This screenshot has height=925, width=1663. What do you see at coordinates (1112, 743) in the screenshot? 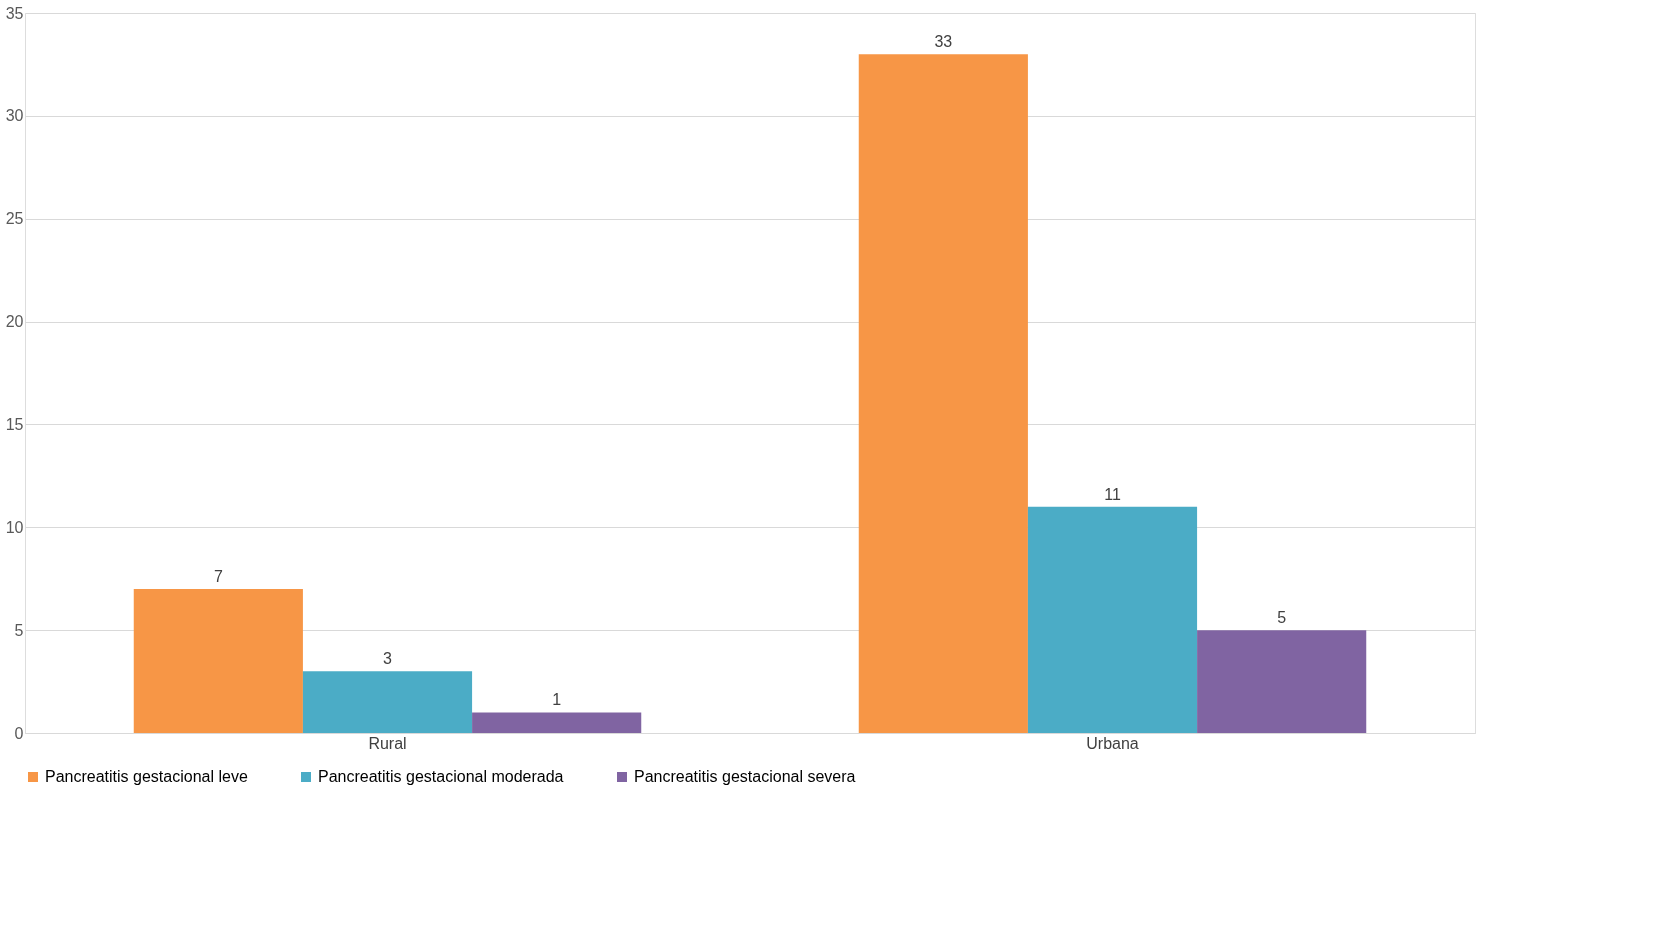
I see `x-tick-label: Urbana` at bounding box center [1112, 743].